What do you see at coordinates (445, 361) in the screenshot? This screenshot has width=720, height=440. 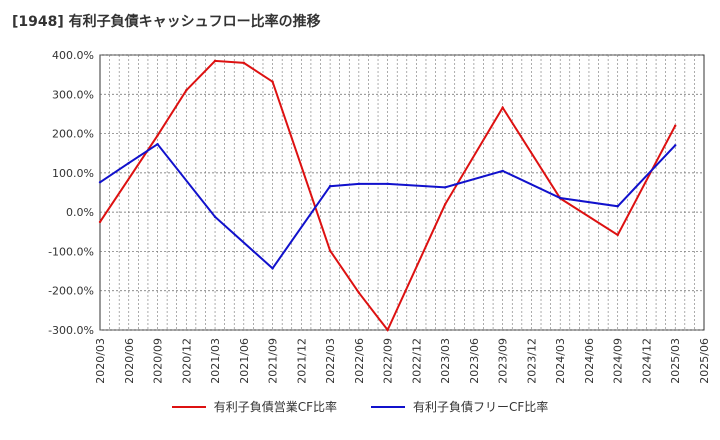 I see `x-tick-label: 2023/03` at bounding box center [445, 361].